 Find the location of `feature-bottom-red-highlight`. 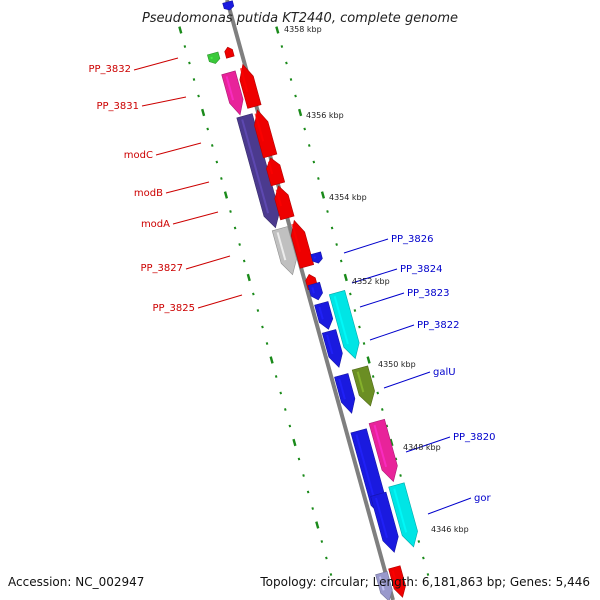

feature-bottom-red-highlight is located at coordinates (394, 578).